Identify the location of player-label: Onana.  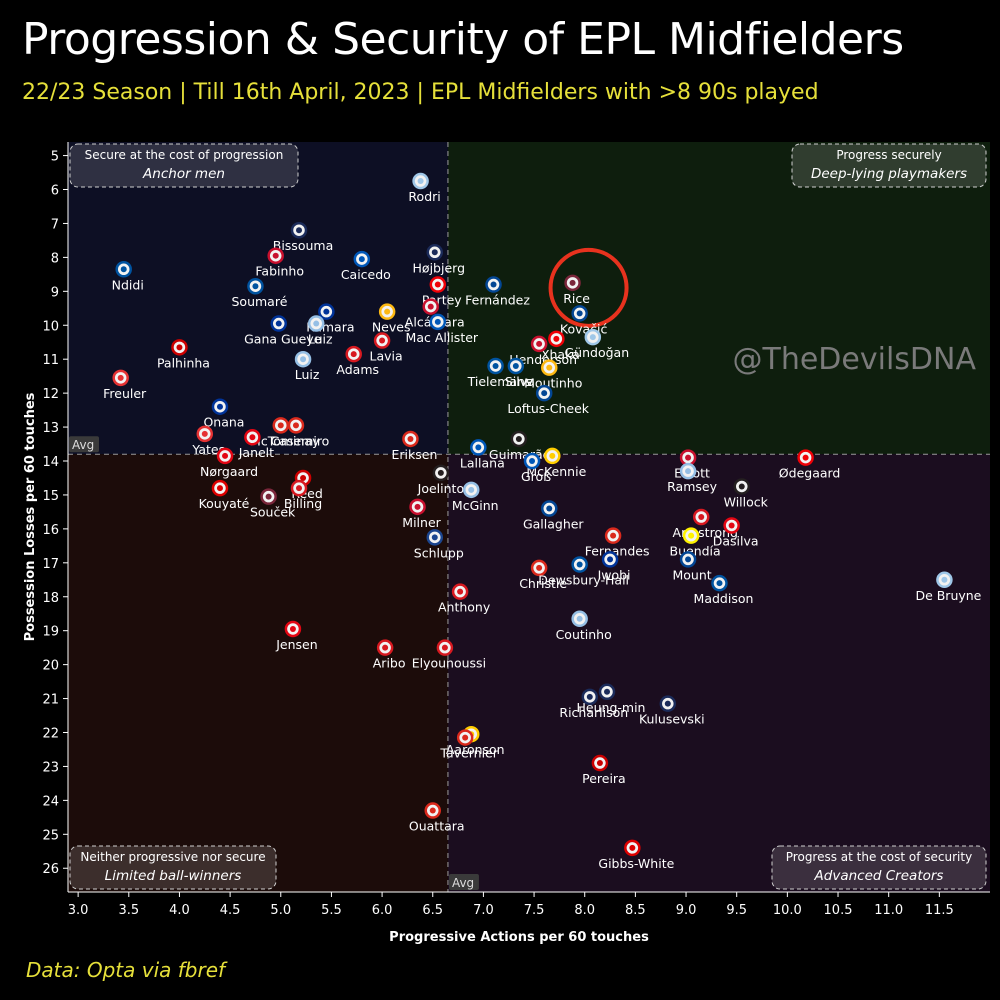
(223, 422).